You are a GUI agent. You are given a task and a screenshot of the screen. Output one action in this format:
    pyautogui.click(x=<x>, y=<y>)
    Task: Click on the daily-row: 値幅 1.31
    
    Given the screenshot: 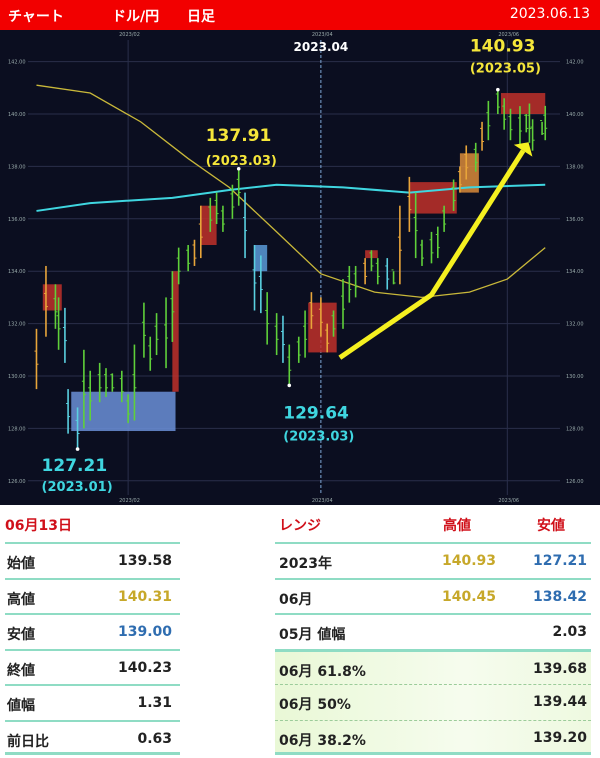 What is the action you would take?
    pyautogui.click(x=92, y=702)
    